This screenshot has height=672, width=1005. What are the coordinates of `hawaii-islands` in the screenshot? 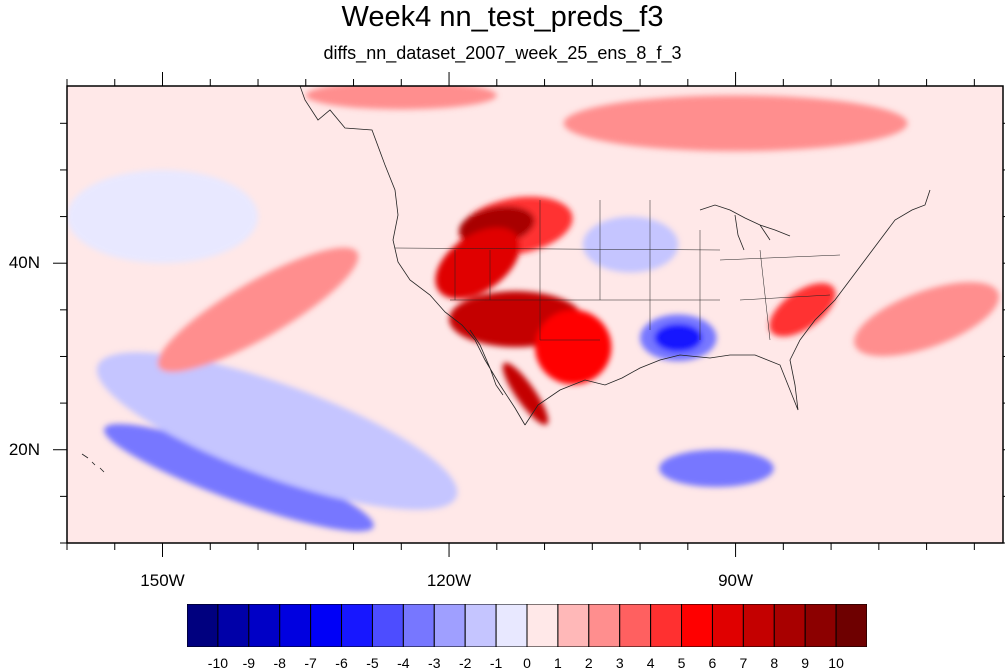 It's located at (93, 463).